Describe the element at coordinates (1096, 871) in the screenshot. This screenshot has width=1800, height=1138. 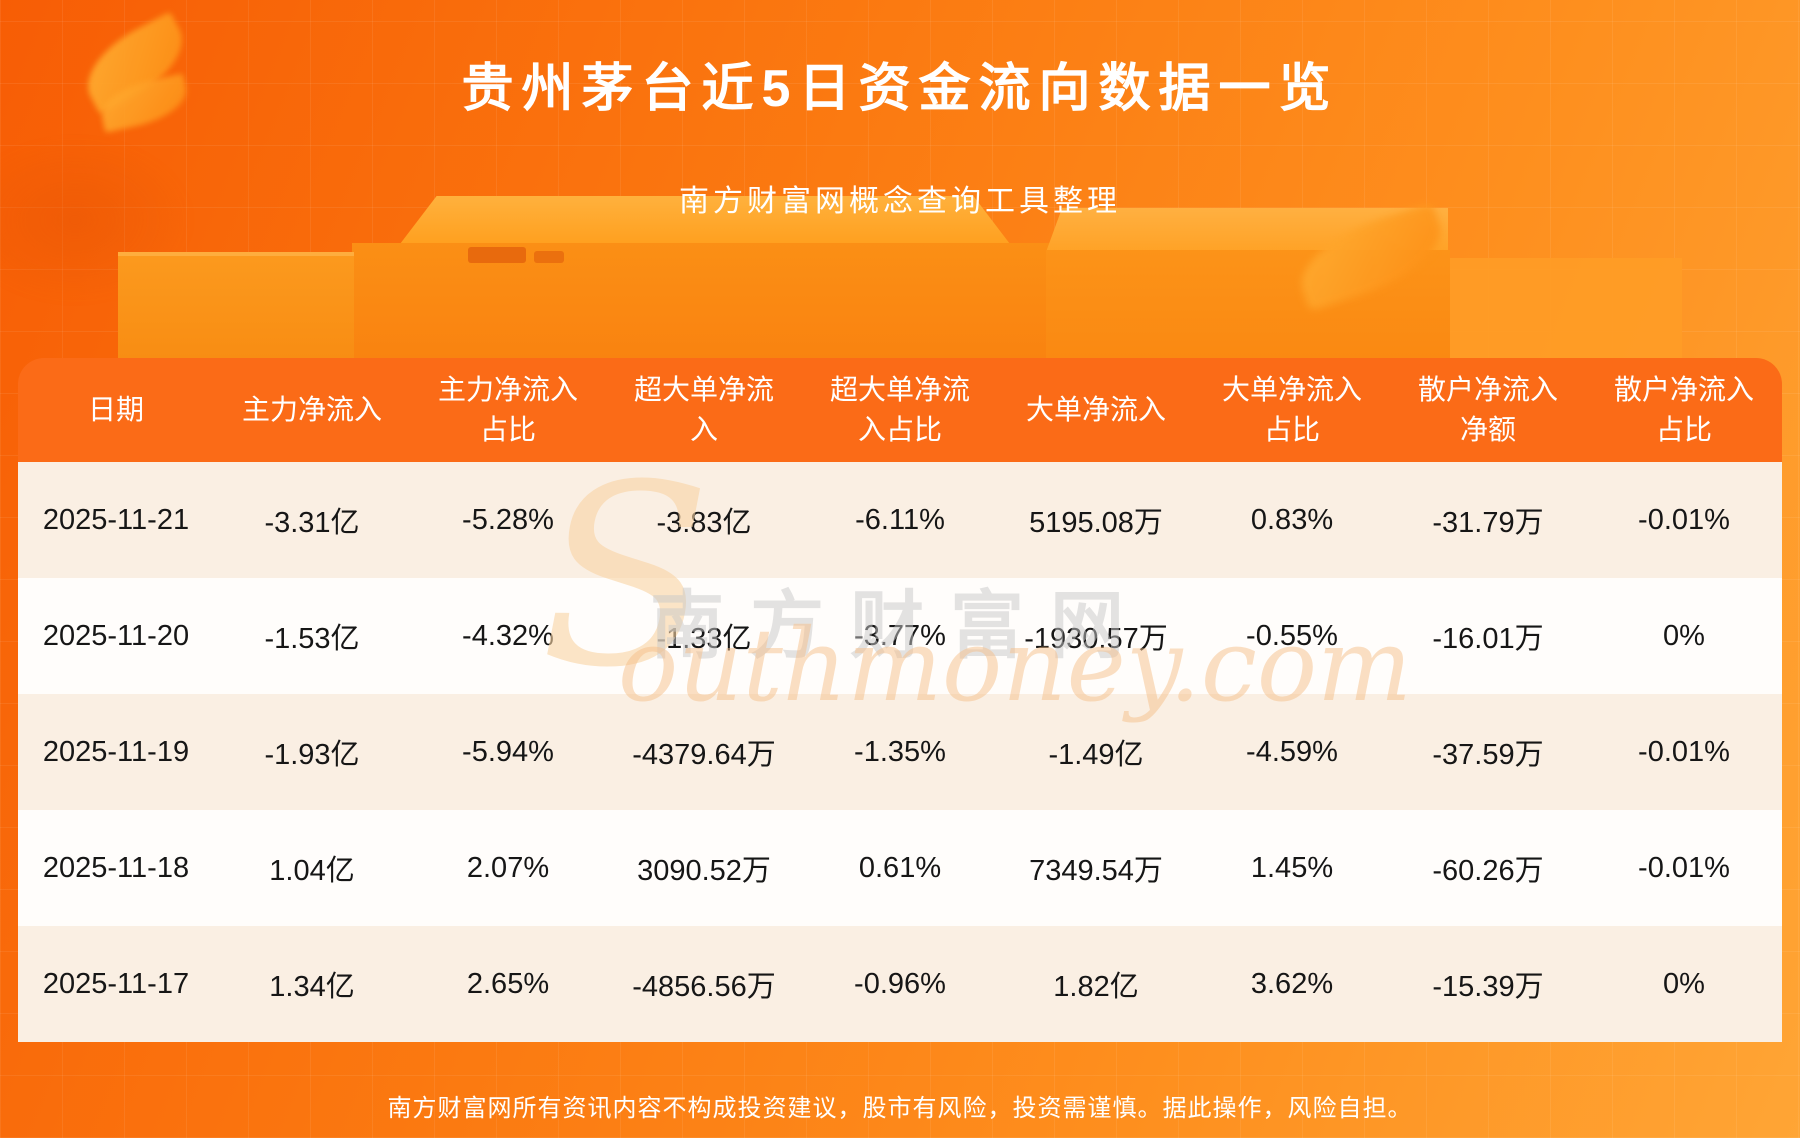
I see `table-cell: 7349.54万` at that location.